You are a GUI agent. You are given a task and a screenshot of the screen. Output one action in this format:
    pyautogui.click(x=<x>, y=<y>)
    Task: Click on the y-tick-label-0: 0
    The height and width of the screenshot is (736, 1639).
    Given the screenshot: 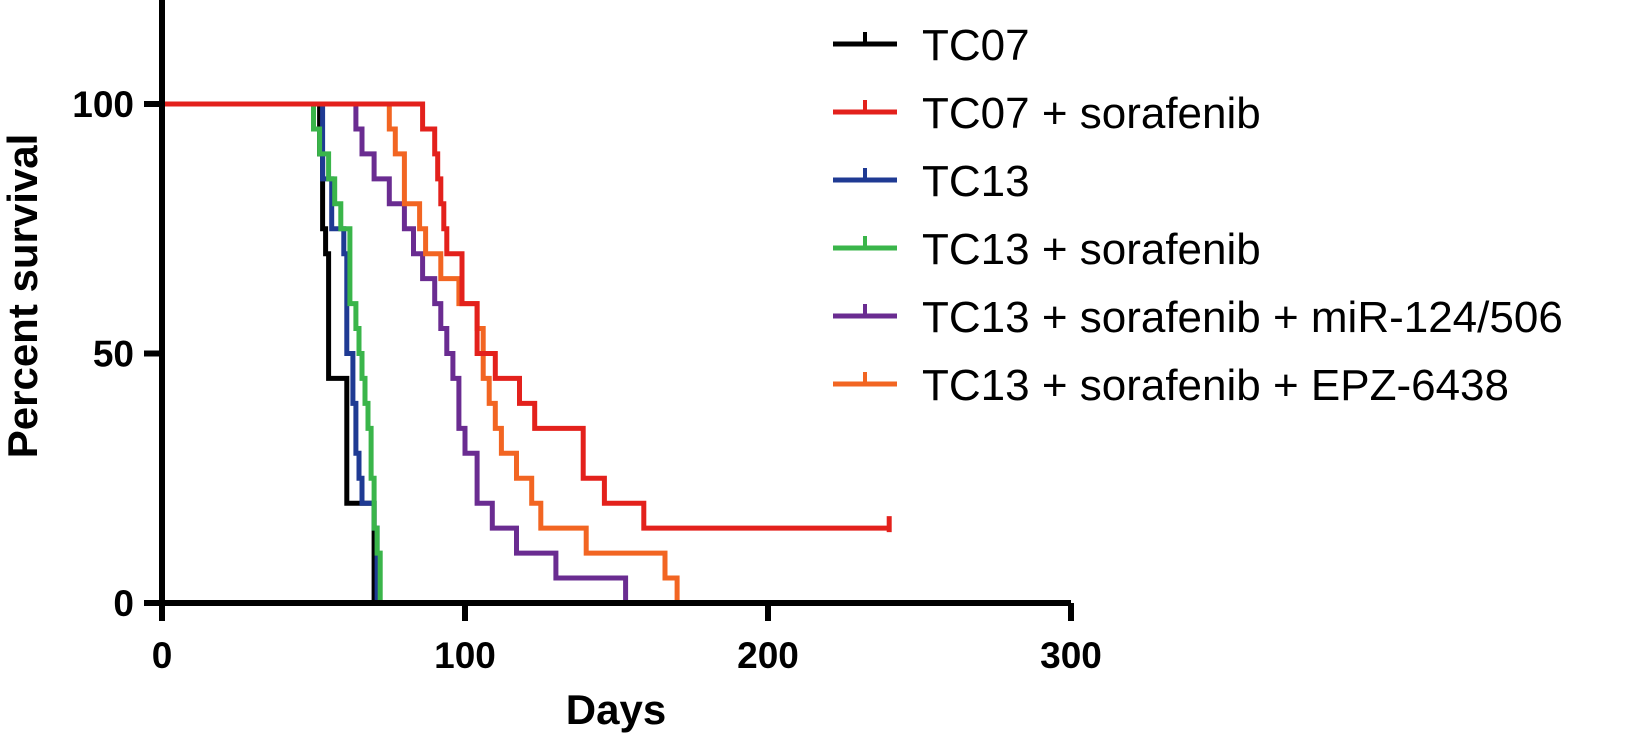 What is the action you would take?
    pyautogui.click(x=123, y=603)
    